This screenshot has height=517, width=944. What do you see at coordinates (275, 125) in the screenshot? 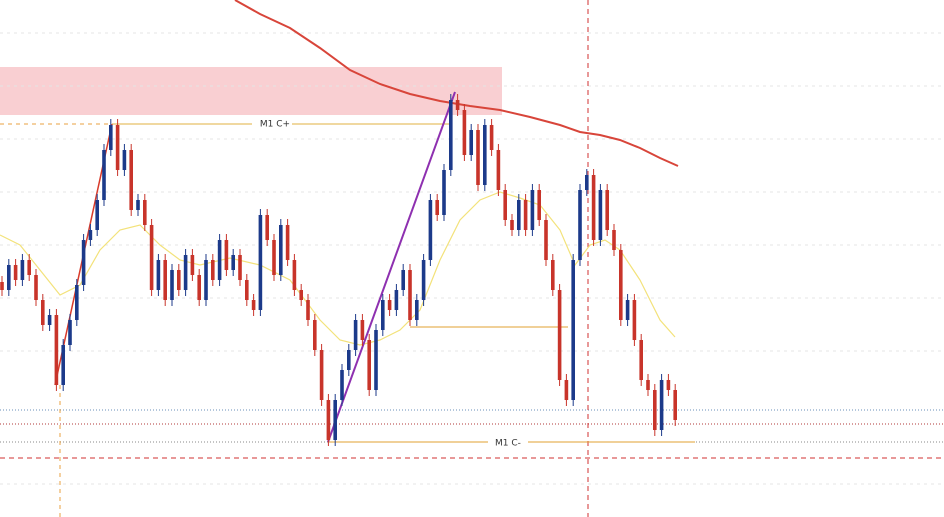
I see `annotation: M1 C+` at bounding box center [275, 125].